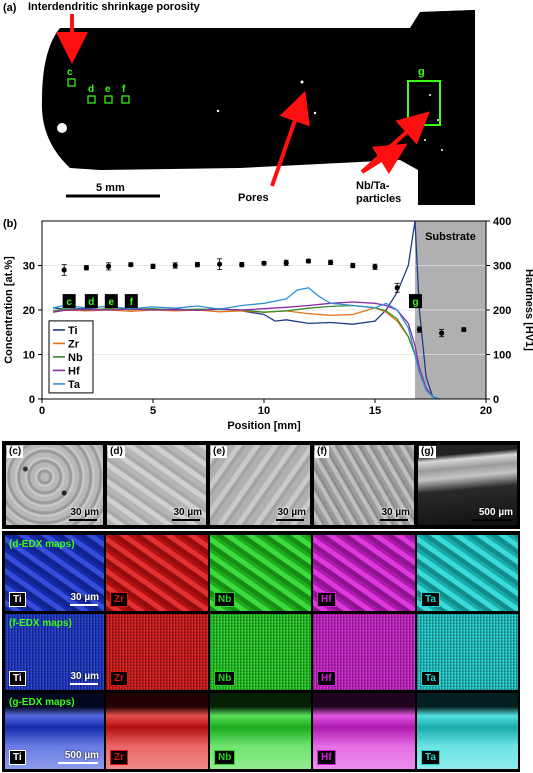  Describe the element at coordinates (502, 356) in the screenshot. I see `y2-tick-label: 100` at that location.